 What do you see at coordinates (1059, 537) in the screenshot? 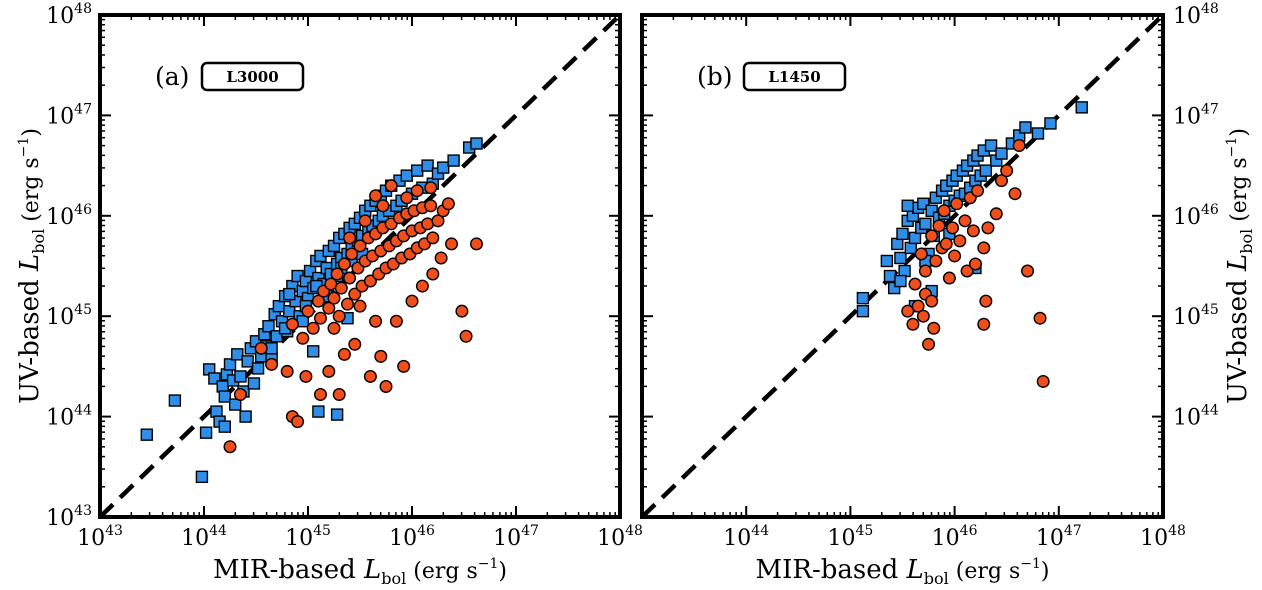
I see `x-tick-label: 1047` at bounding box center [1059, 537].